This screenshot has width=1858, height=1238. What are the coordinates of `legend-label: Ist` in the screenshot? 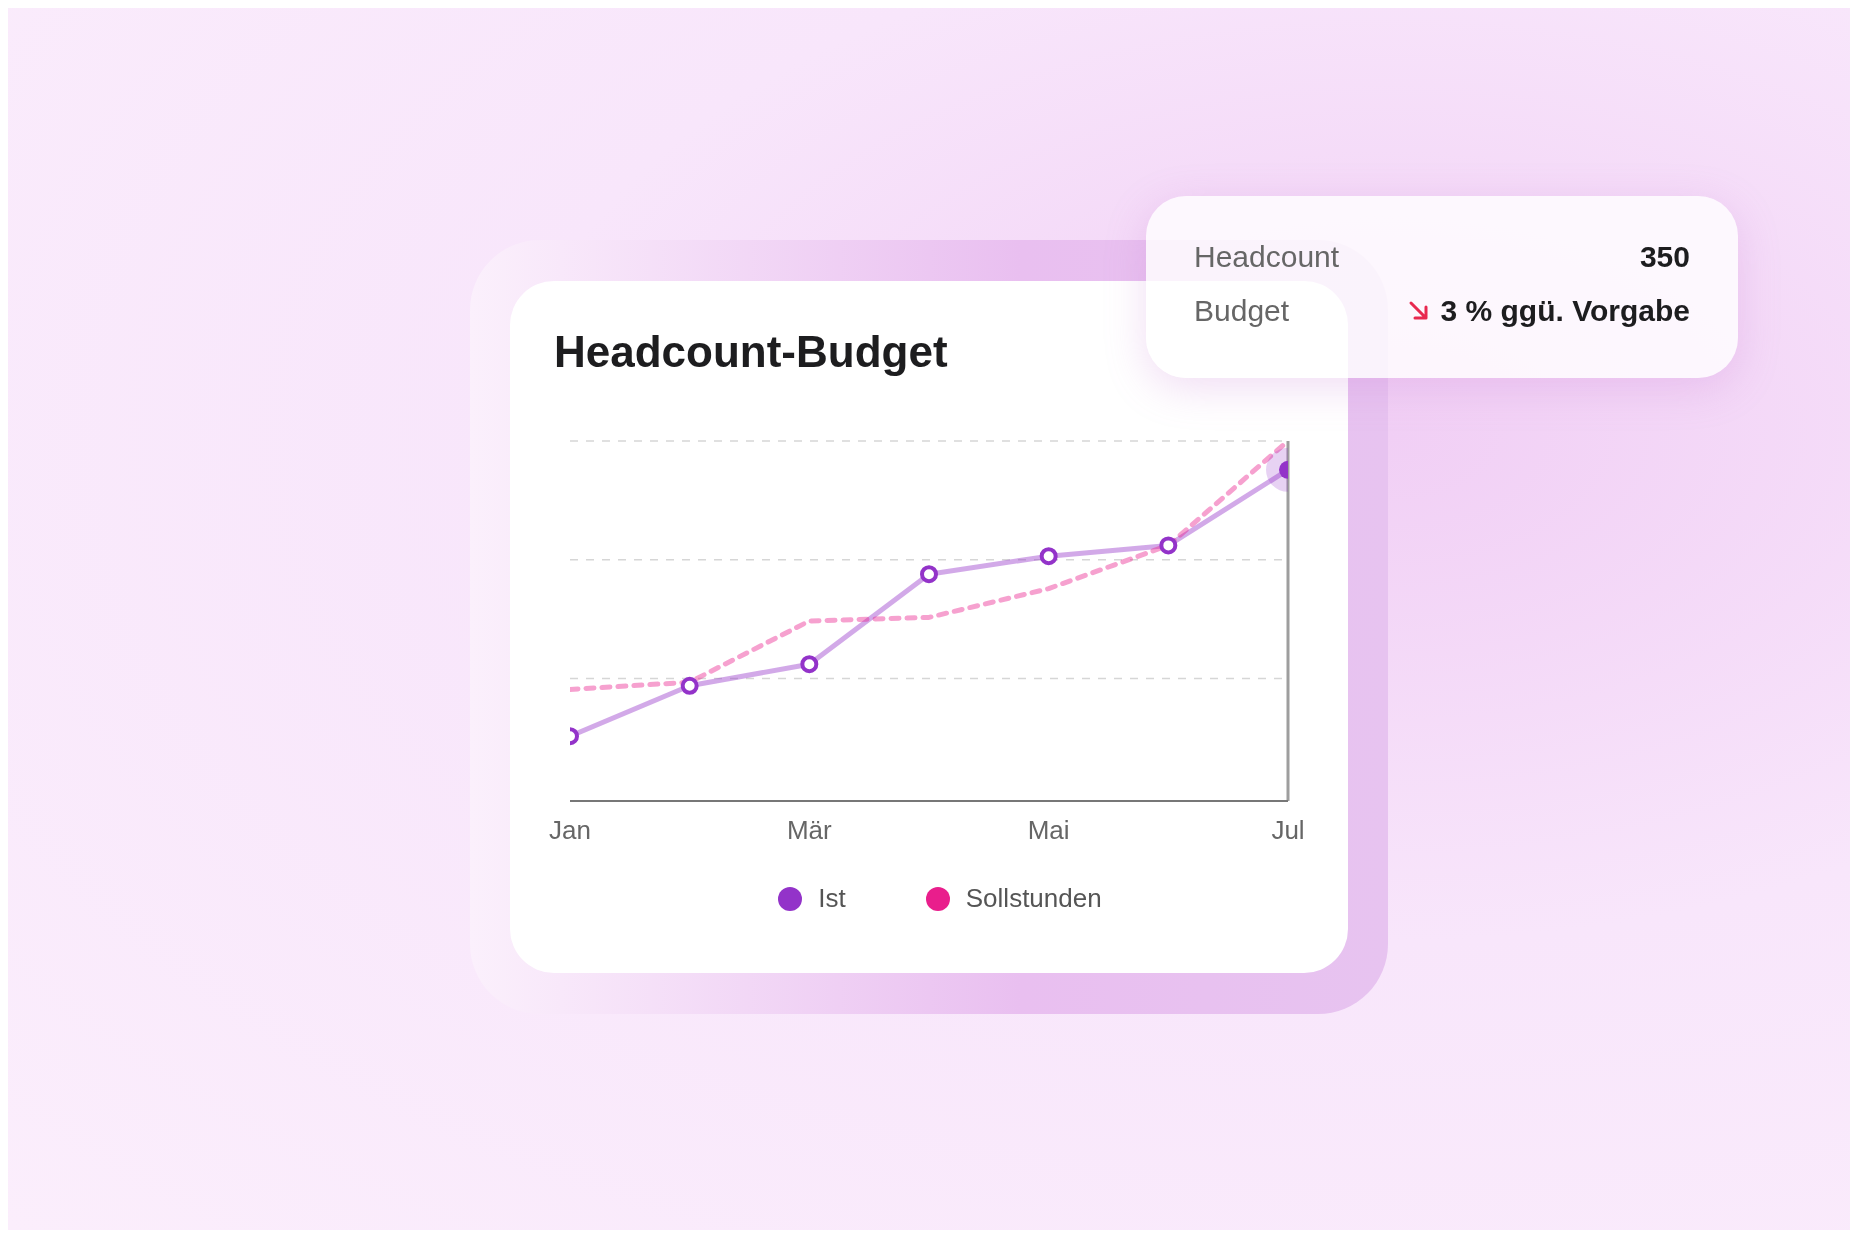 It's located at (832, 898).